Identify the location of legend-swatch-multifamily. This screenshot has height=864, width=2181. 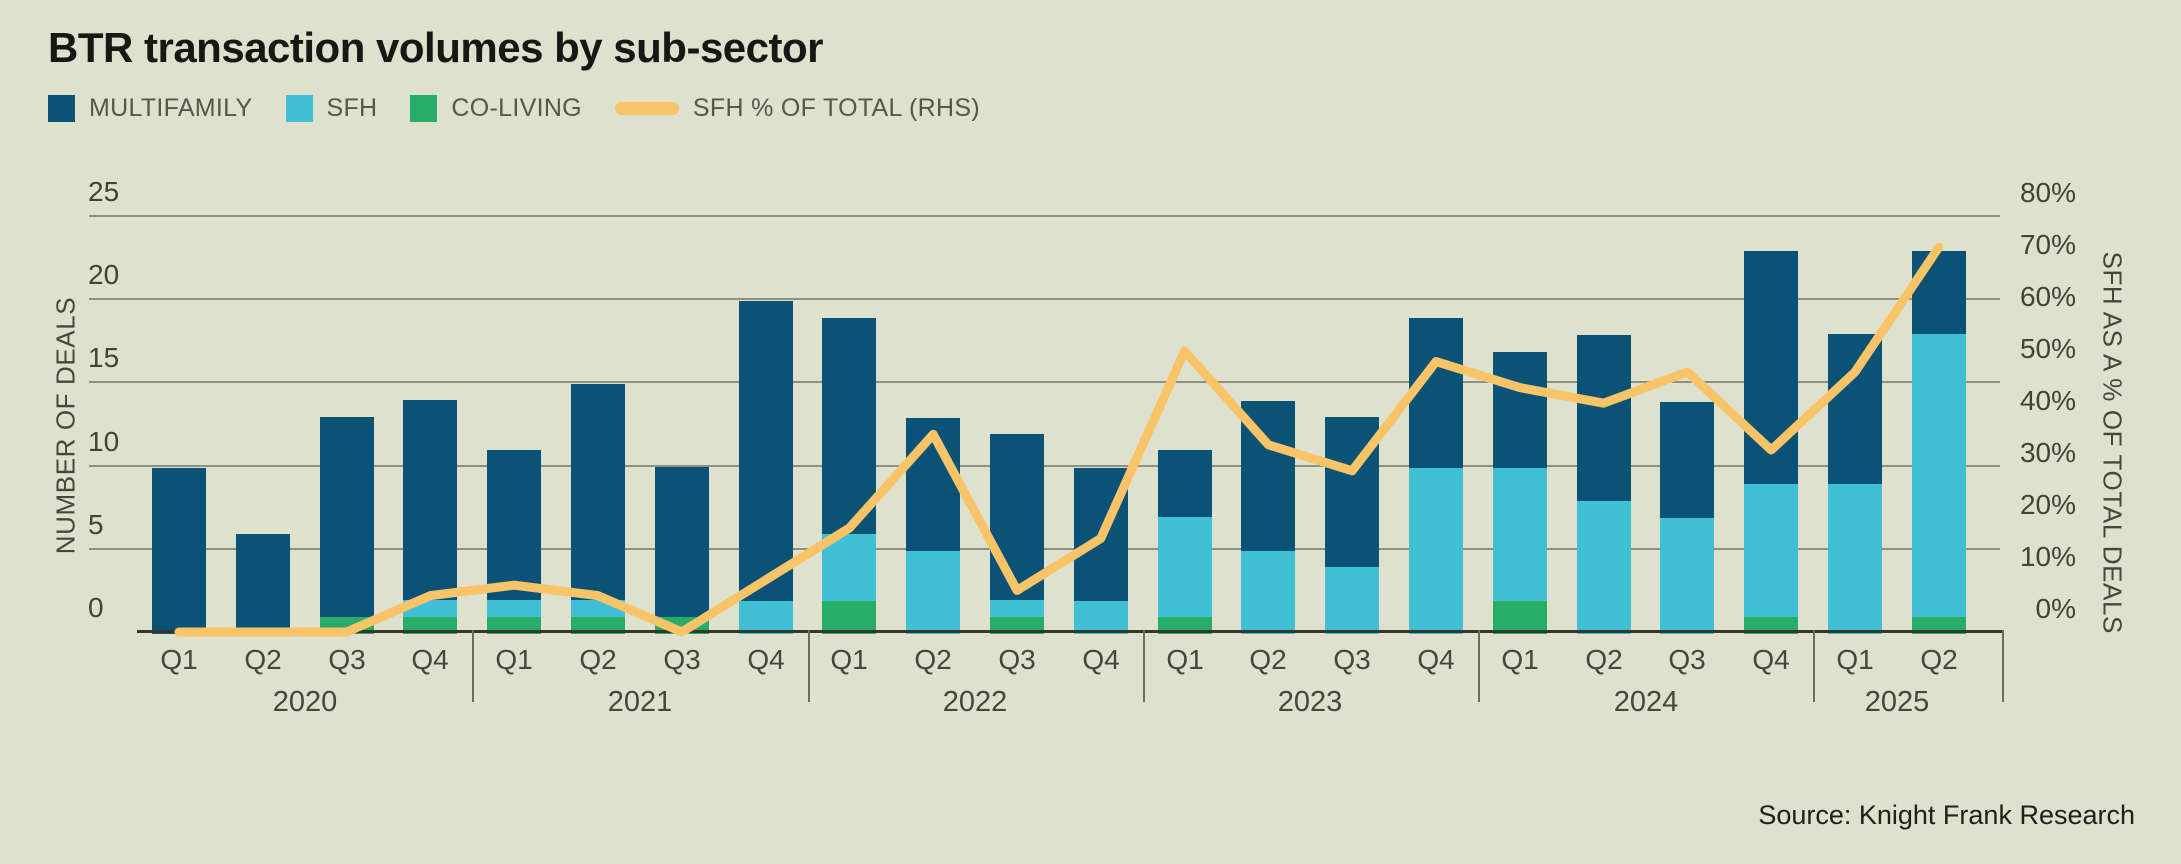
(61, 108).